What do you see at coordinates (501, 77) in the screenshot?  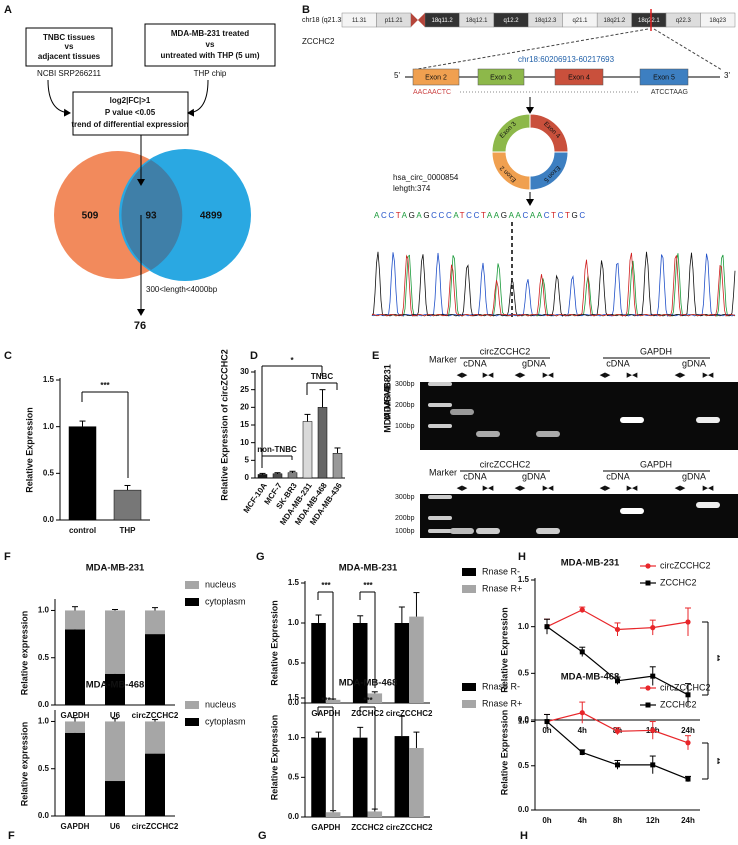 I see `exon` at bounding box center [501, 77].